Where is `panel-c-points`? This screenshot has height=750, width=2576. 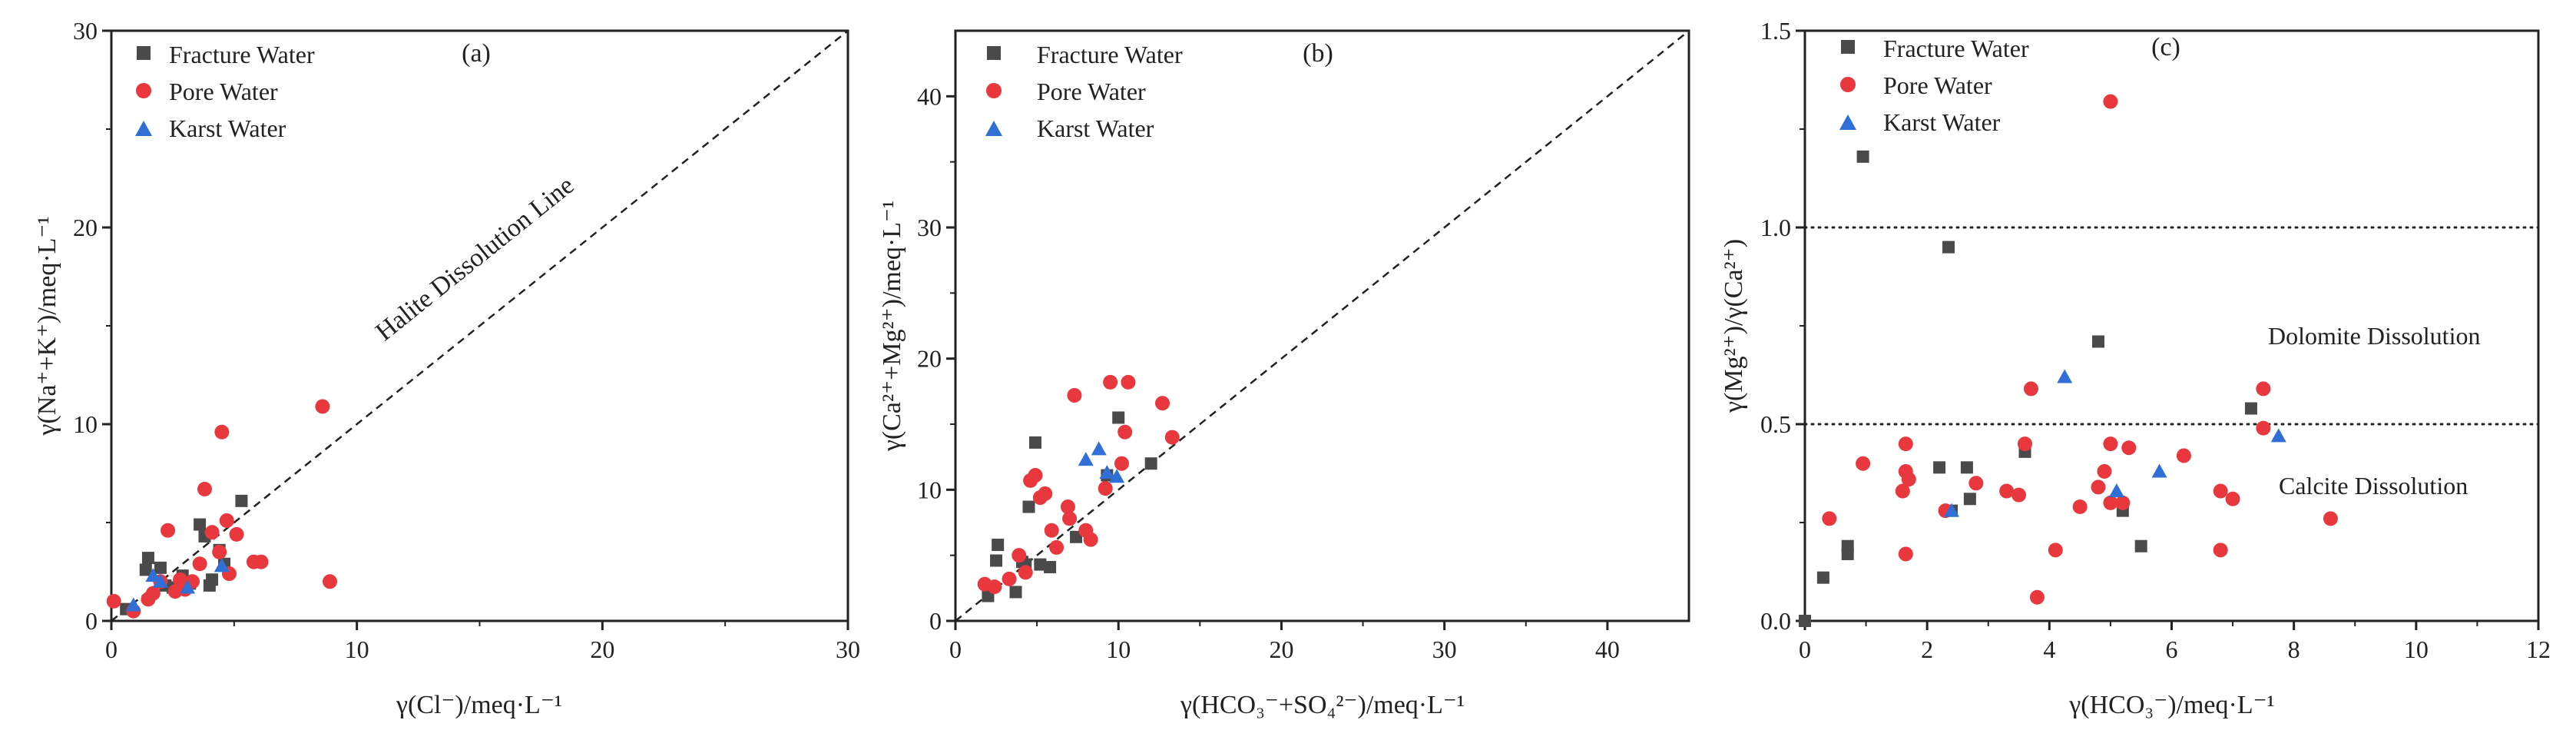
panel-c-points is located at coordinates (2068, 360).